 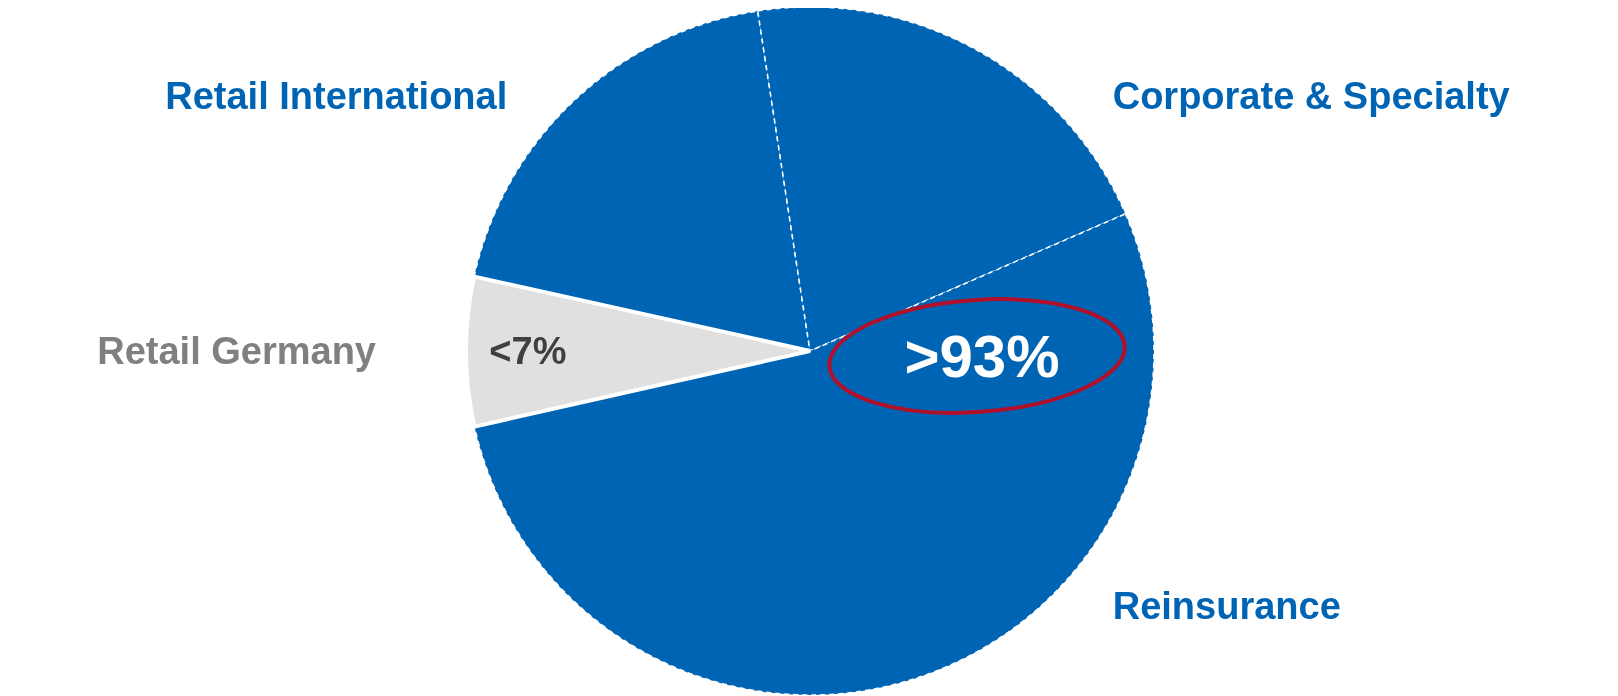 I want to click on slice-label: Retail Germany, so click(x=236, y=351).